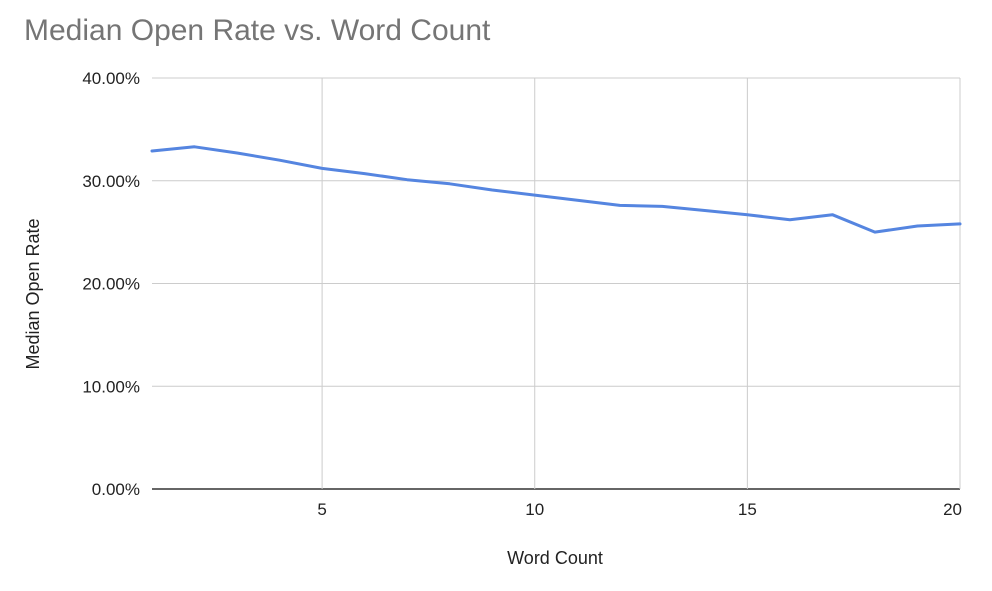  I want to click on x-tick-label: 20, so click(952, 509).